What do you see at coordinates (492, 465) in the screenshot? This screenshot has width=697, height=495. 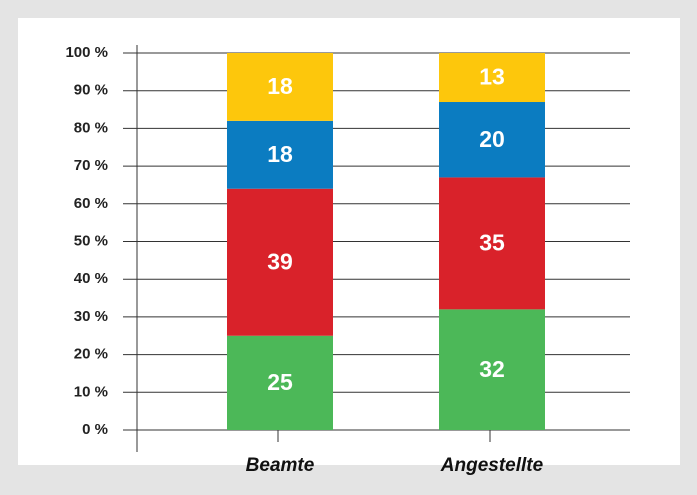 I see `x-tick-label: Angestellte` at bounding box center [492, 465].